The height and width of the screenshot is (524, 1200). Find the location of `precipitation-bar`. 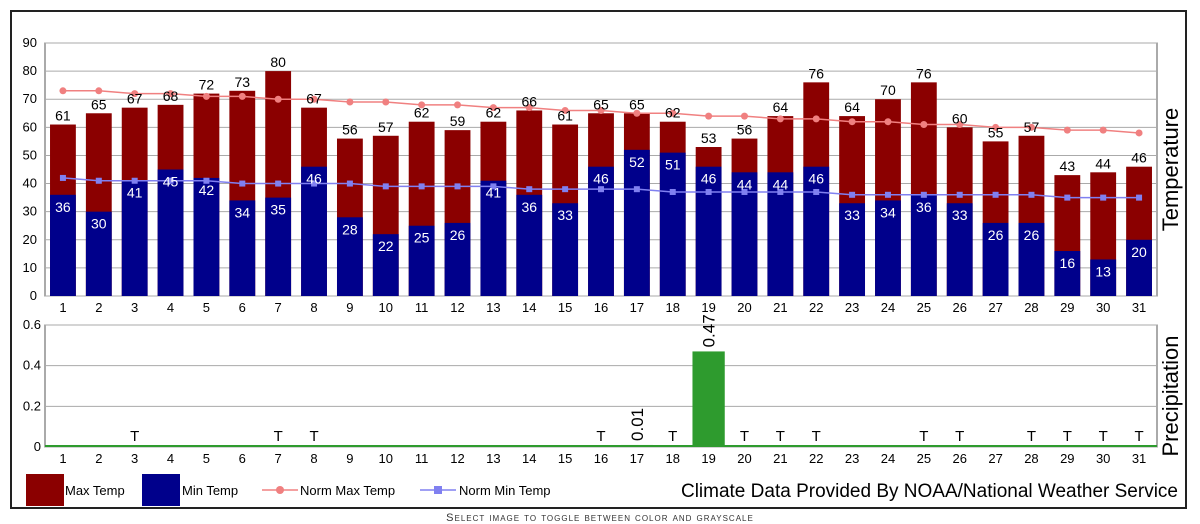

precipitation-bar is located at coordinates (637, 445).